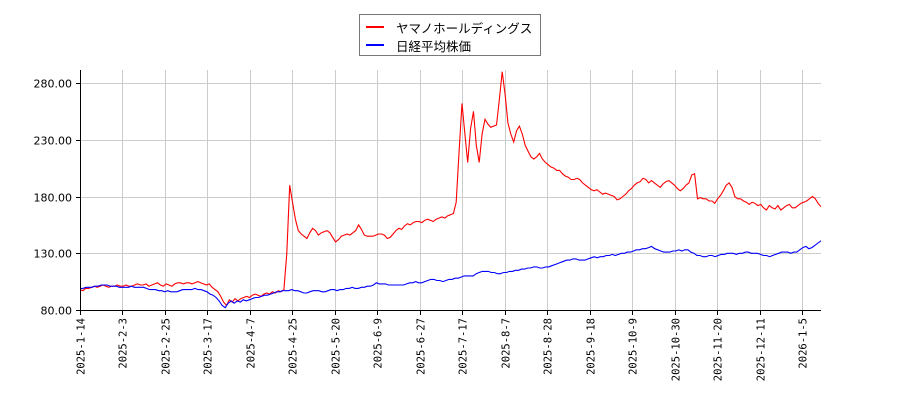 Image resolution: width=900 pixels, height=400 pixels. Describe the element at coordinates (804, 343) in the screenshot. I see `x-tick-label: 2026-1-5` at that location.